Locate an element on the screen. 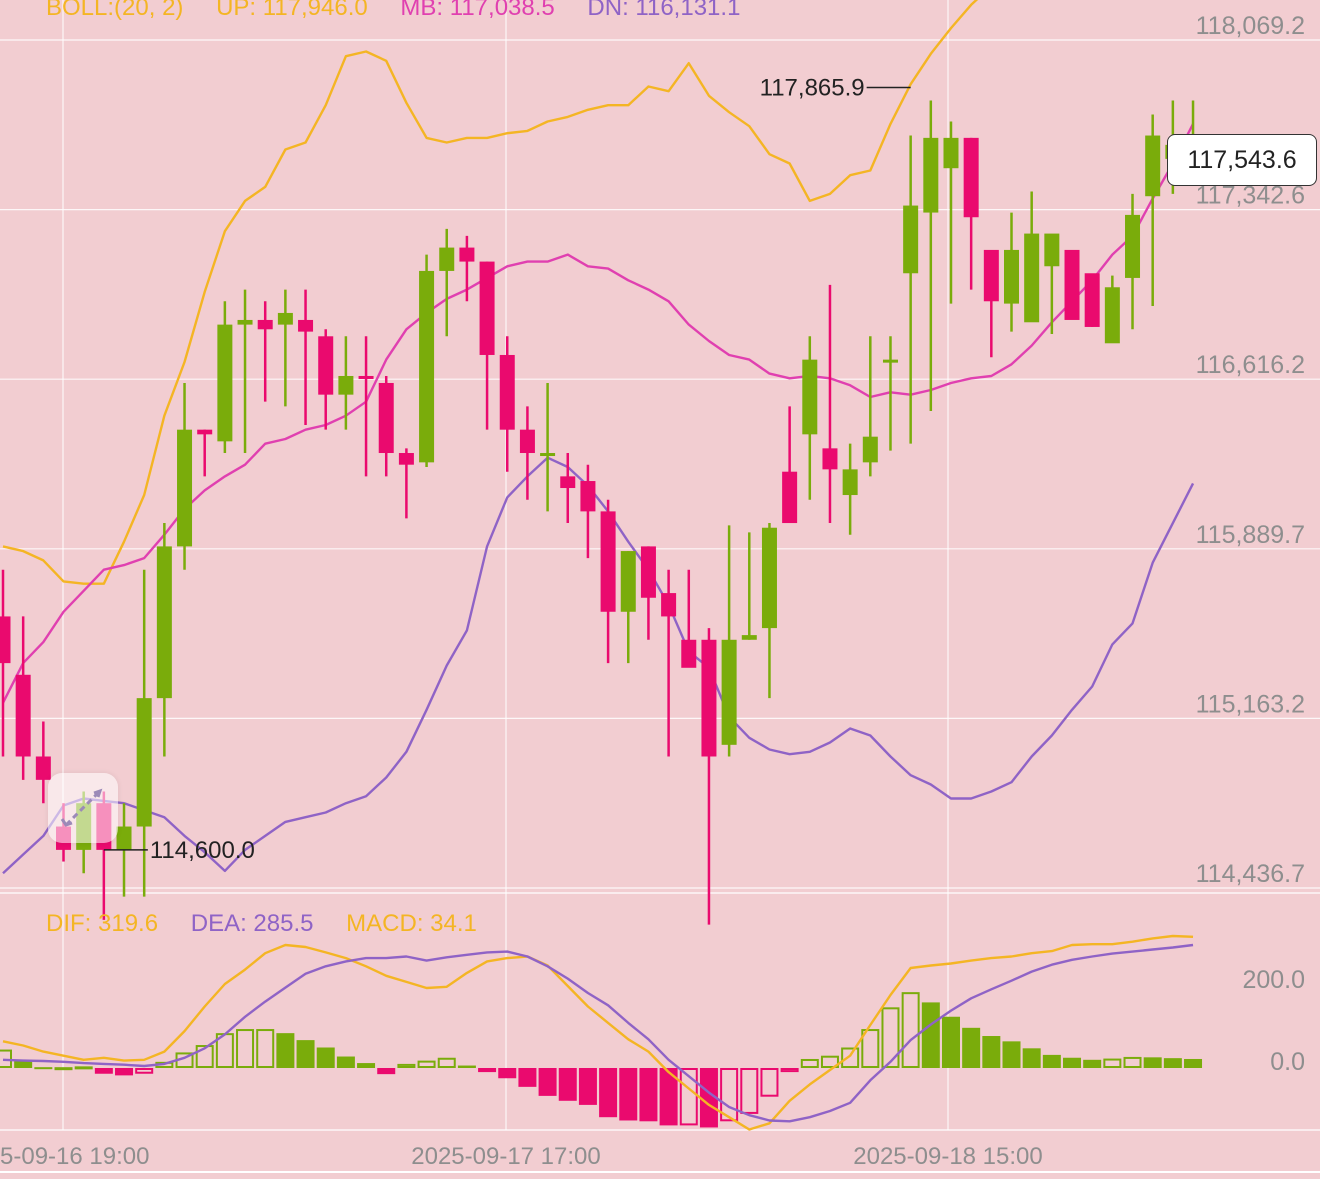 Image resolution: width=1320 pixels, height=1179 pixels. last-price-value: 117,543.6 is located at coordinates (1242, 159).